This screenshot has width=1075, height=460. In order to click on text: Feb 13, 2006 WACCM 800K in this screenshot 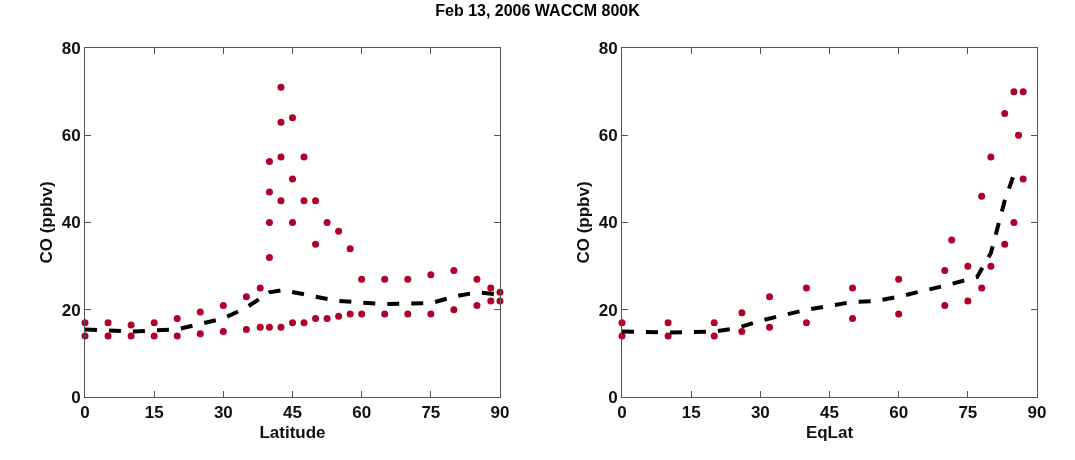, I will do `click(537, 11)`.